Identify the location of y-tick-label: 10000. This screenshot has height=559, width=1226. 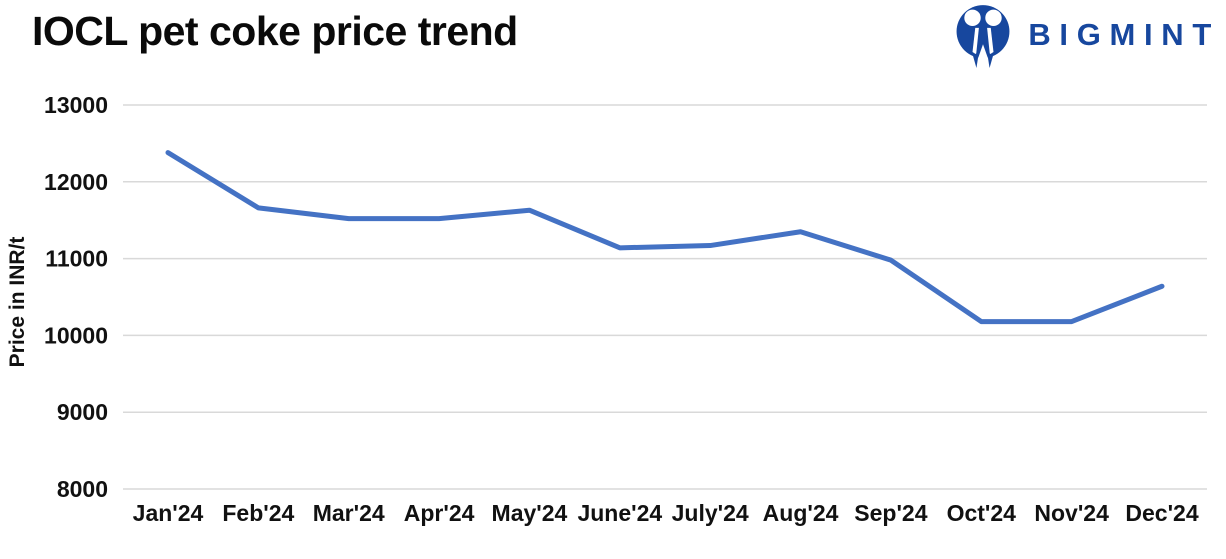
(76, 335).